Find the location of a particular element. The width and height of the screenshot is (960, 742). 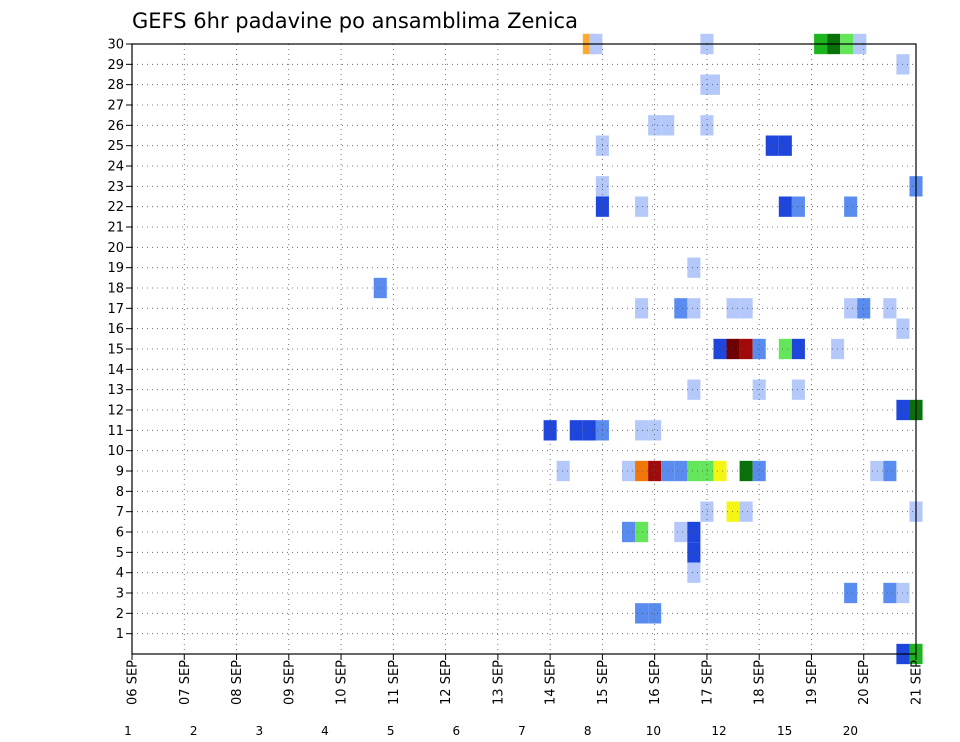

x-tick-label: 06 SEP is located at coordinates (133, 682).